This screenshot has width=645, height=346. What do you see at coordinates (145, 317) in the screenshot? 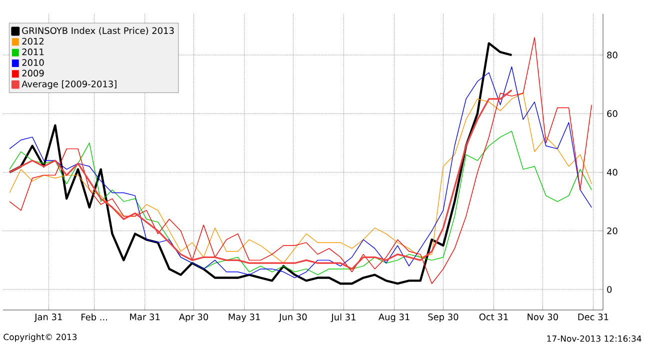
I see `x-tick-label: Mar 31` at bounding box center [145, 317].